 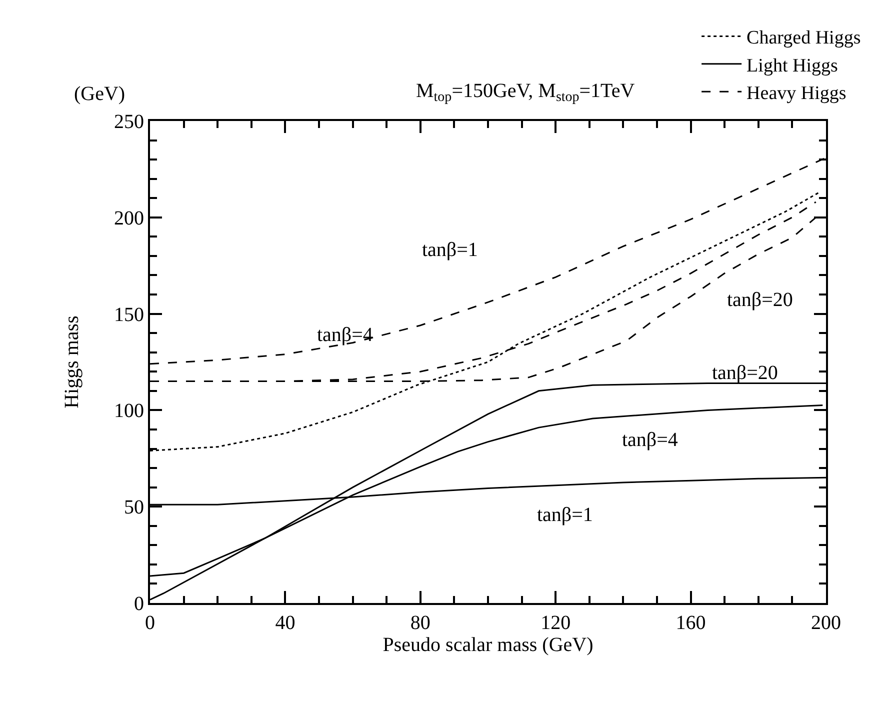 What do you see at coordinates (555, 623) in the screenshot?
I see `x-tick-label: 120` at bounding box center [555, 623].